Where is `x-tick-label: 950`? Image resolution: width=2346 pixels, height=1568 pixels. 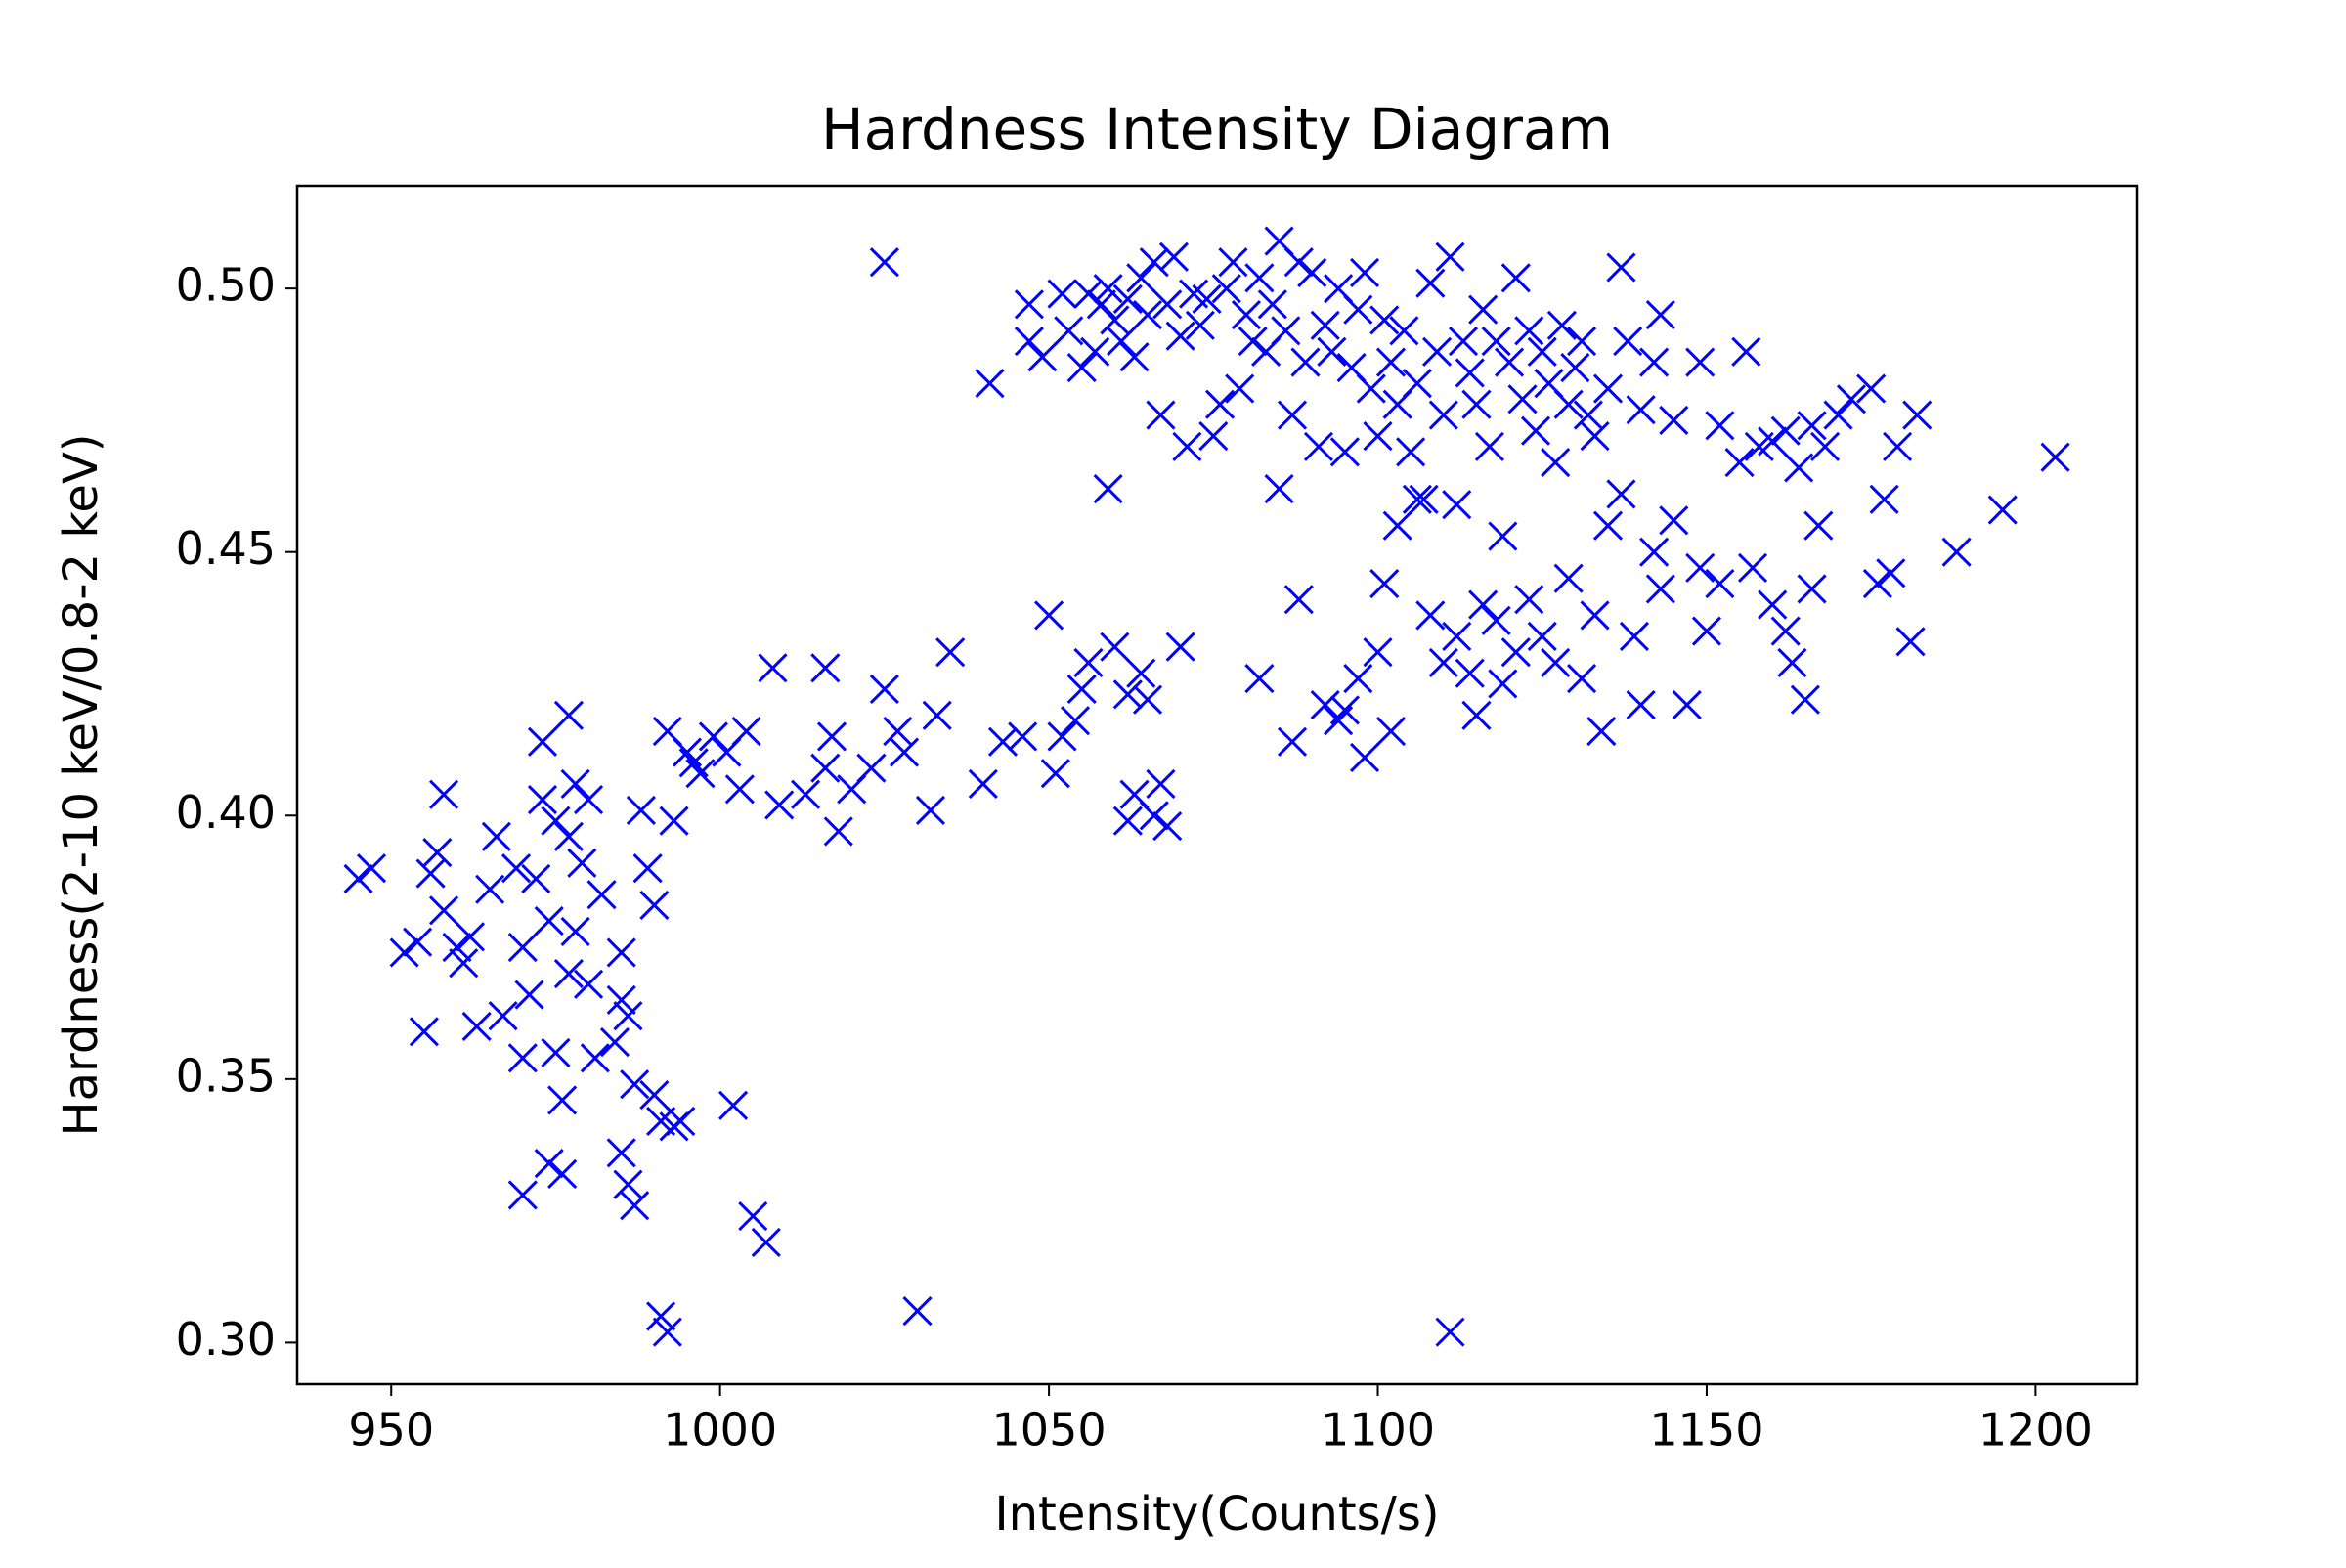
x-tick-label: 950 is located at coordinates (391, 1430).